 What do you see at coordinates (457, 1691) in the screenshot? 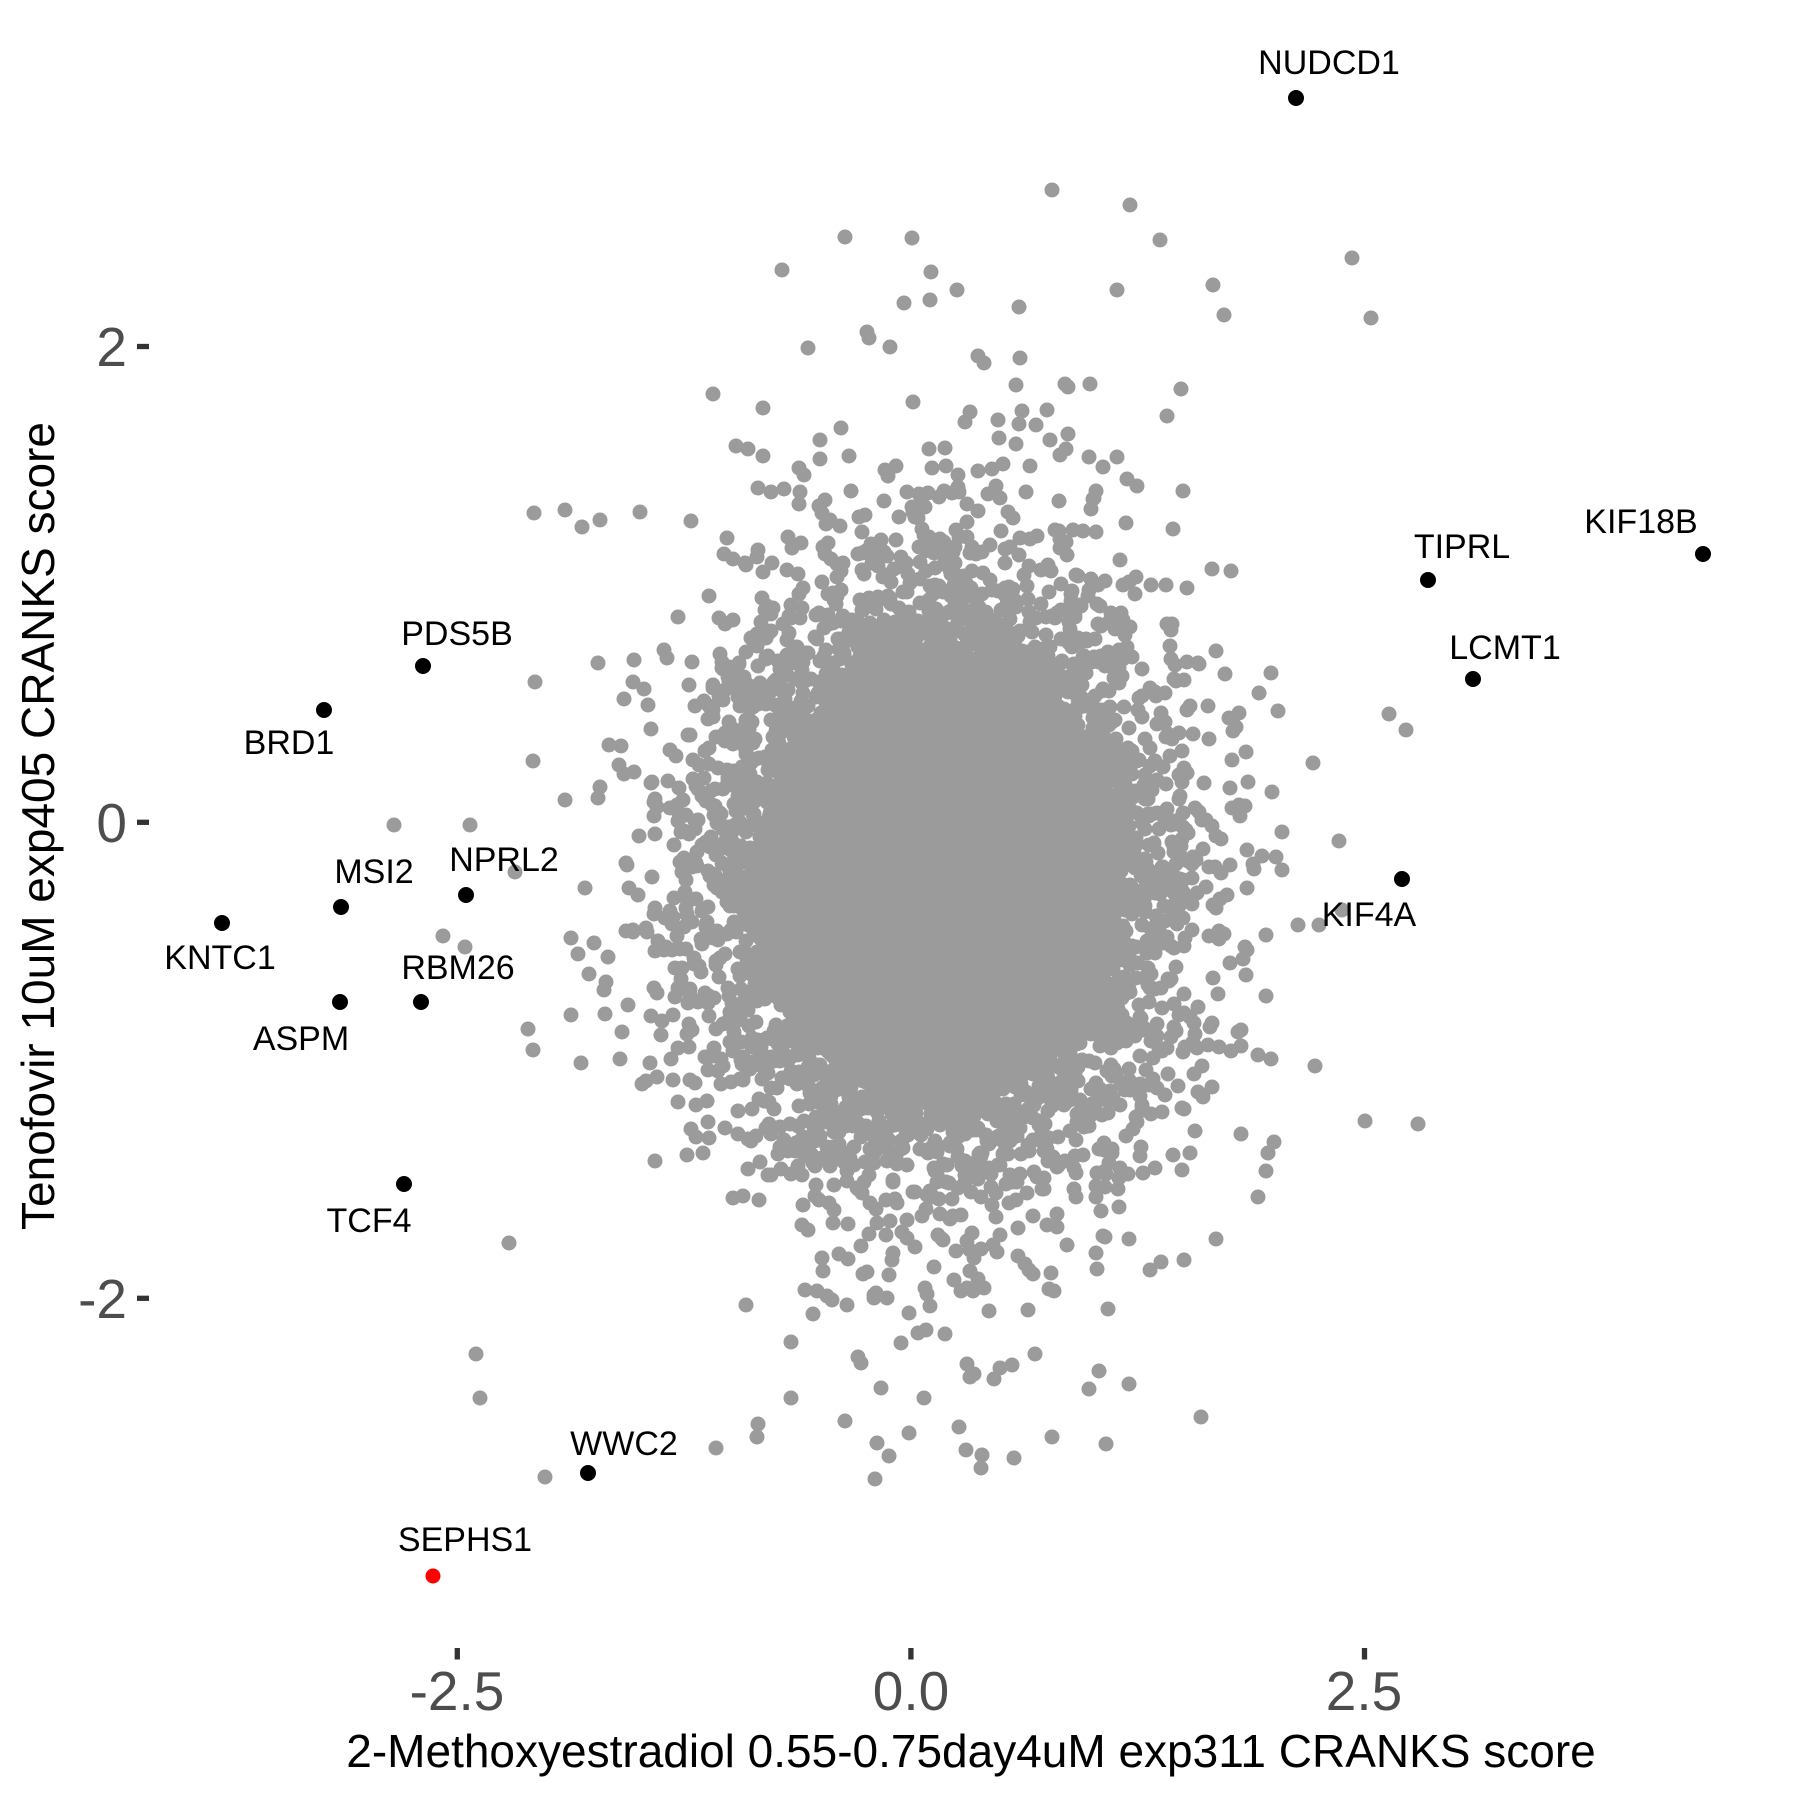
I see `svg-text: -2.5` at bounding box center [457, 1691].